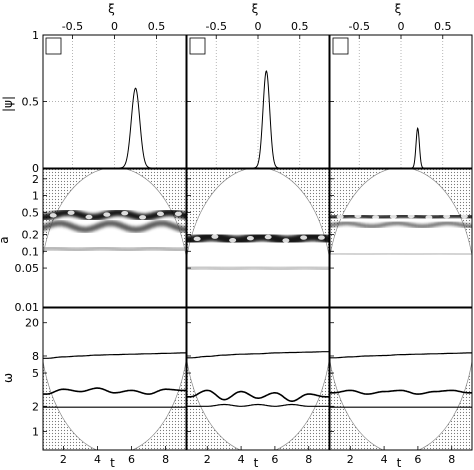  I want to click on row2-ylabel: a, so click(5, 239).